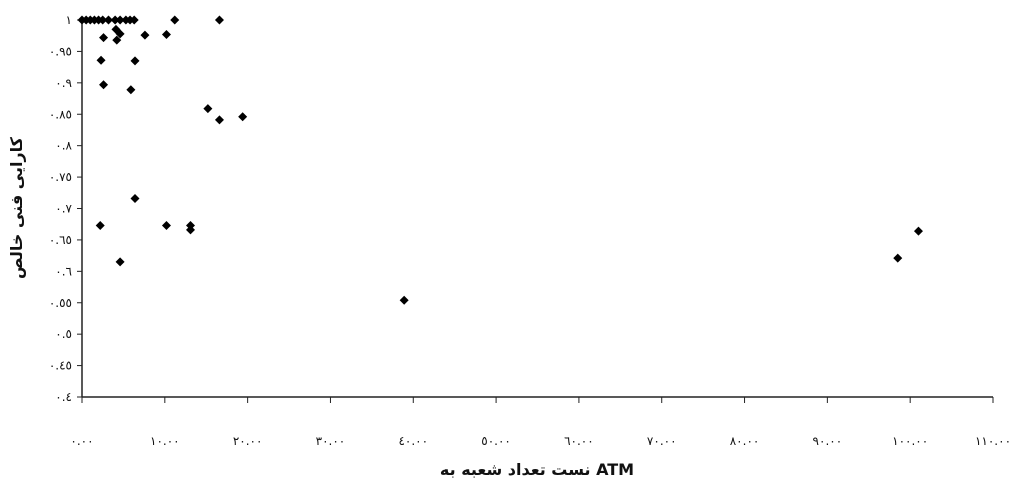  Describe the element at coordinates (60, 51) in the screenshot. I see `y-tick-label: ٠.٩٥` at that location.